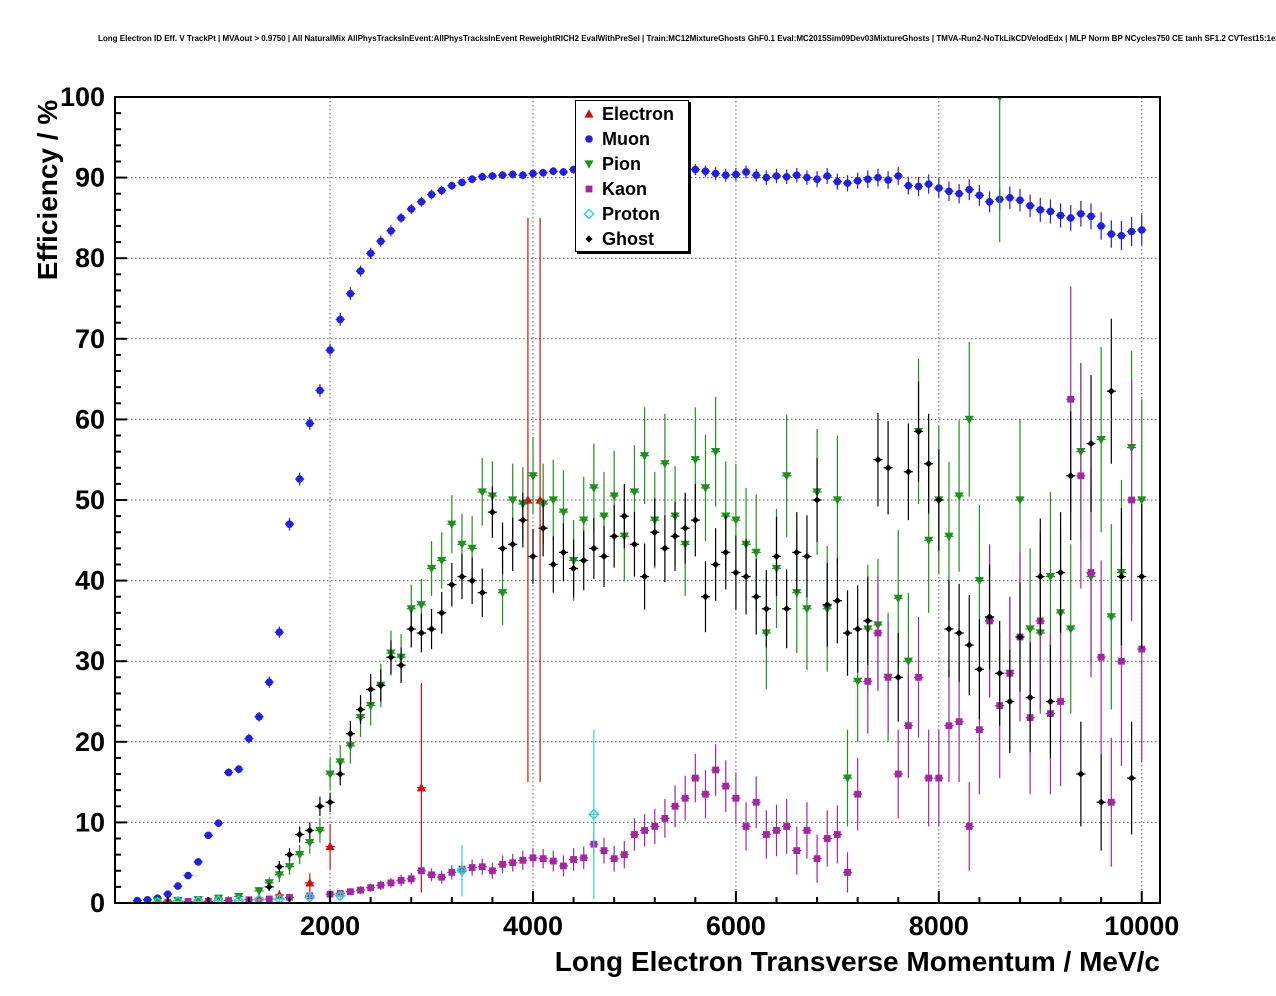  What do you see at coordinates (90, 581) in the screenshot?
I see `y-tick-label: 40` at bounding box center [90, 581].